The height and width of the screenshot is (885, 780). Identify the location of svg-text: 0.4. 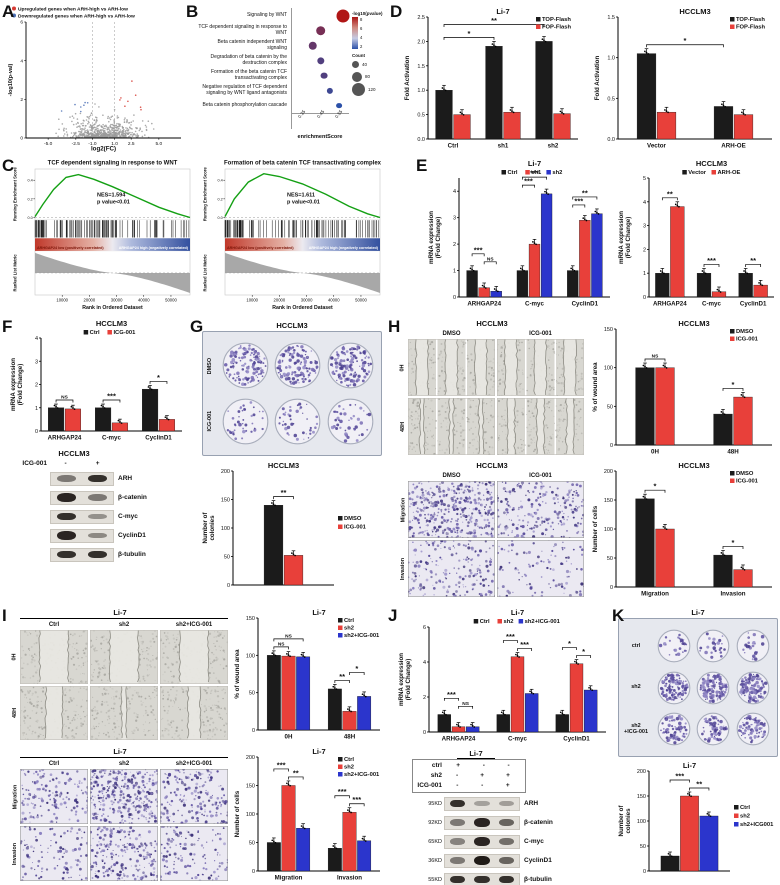
(30, 181).